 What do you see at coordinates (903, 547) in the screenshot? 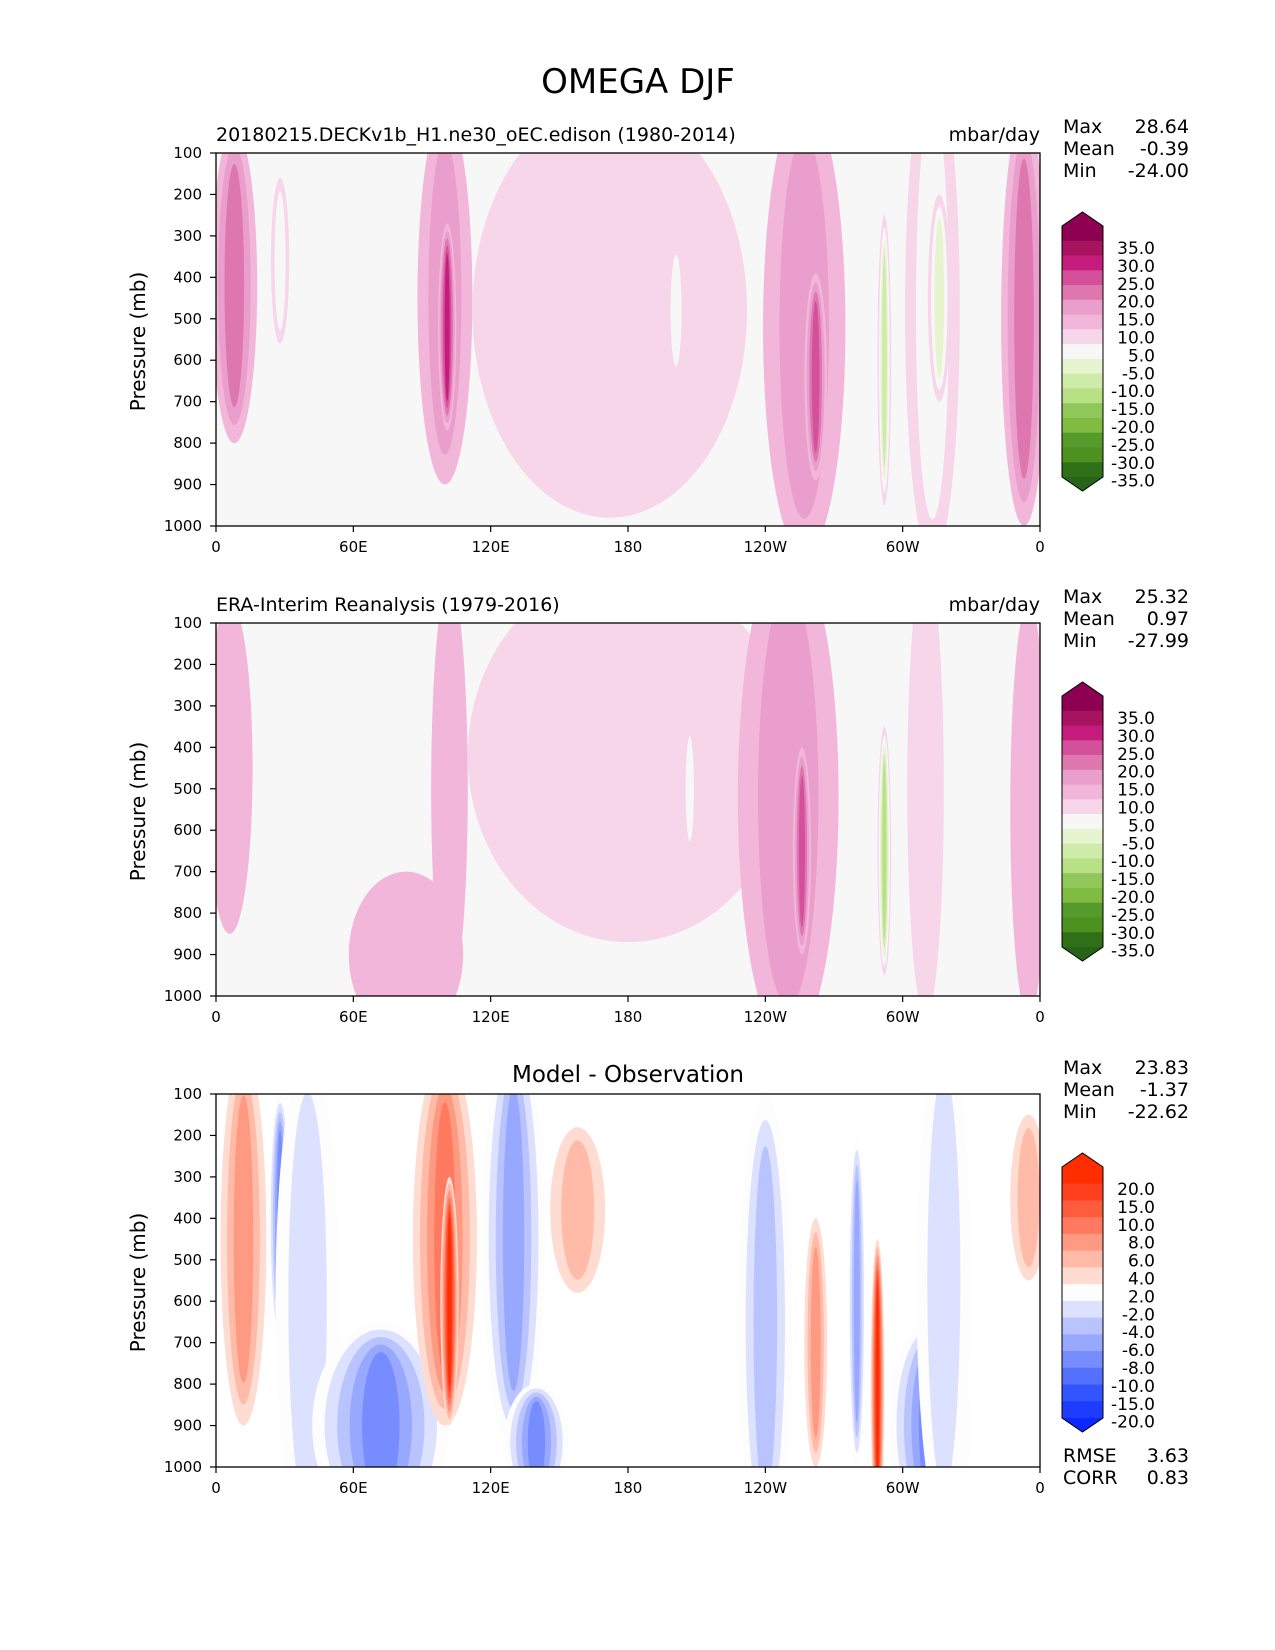
I see `xtick-label: 60W` at bounding box center [903, 547].